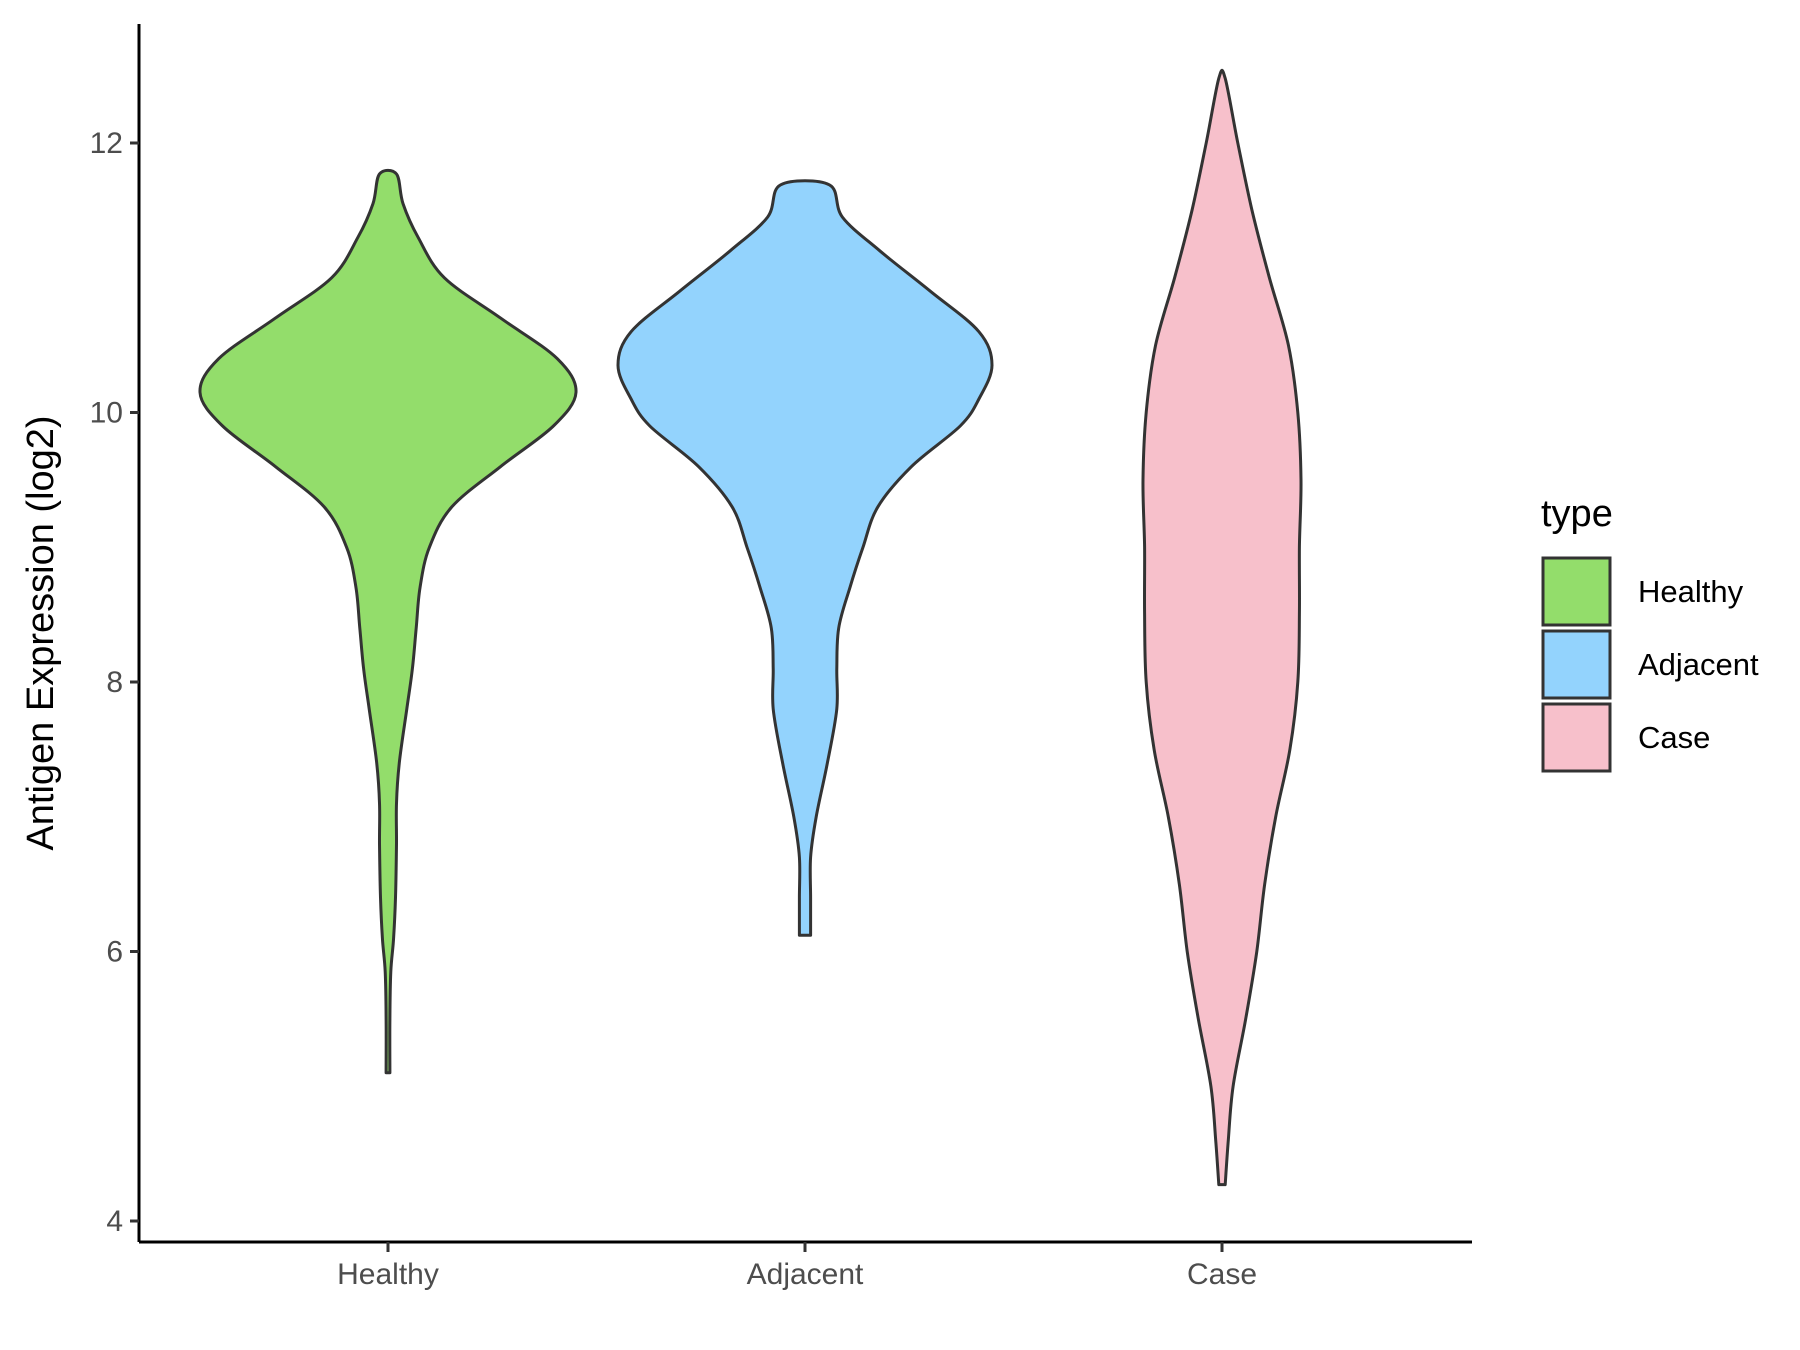 This screenshot has width=1800, height=1350. What do you see at coordinates (805, 1274) in the screenshot?
I see `x-tick-label: Adjacent` at bounding box center [805, 1274].